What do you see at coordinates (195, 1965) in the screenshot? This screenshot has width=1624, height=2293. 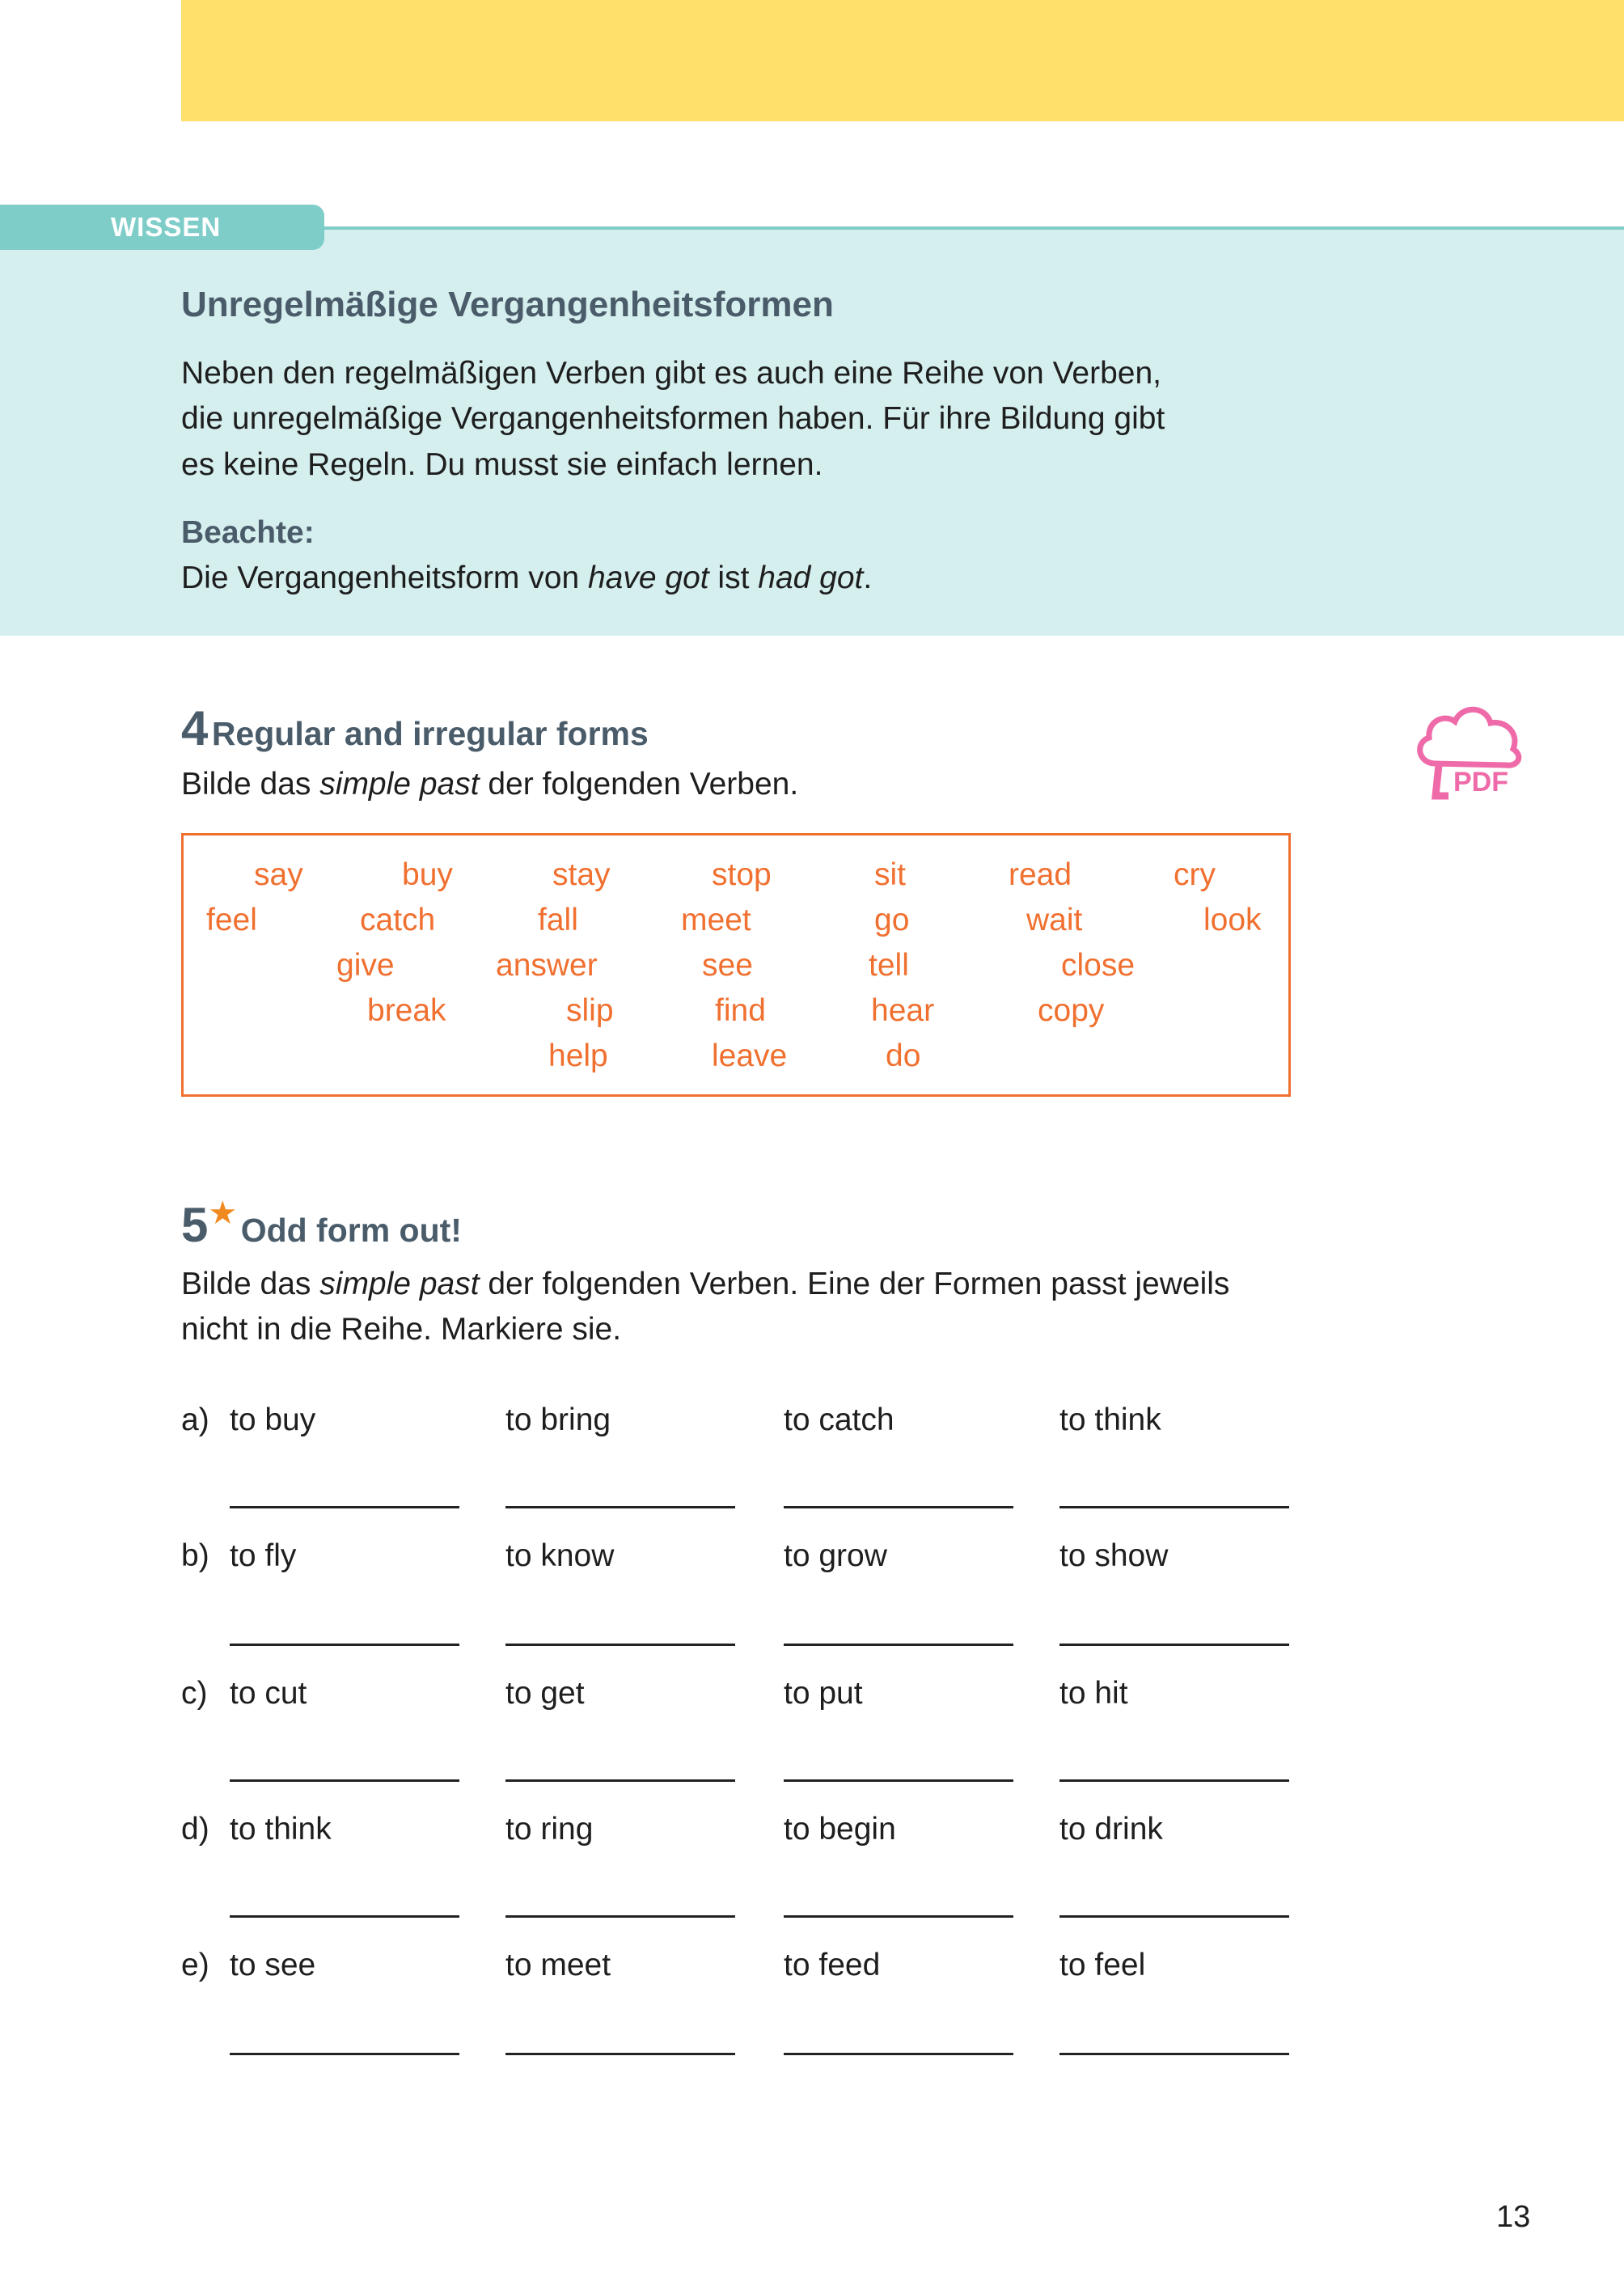 I see `row-label: e)` at bounding box center [195, 1965].